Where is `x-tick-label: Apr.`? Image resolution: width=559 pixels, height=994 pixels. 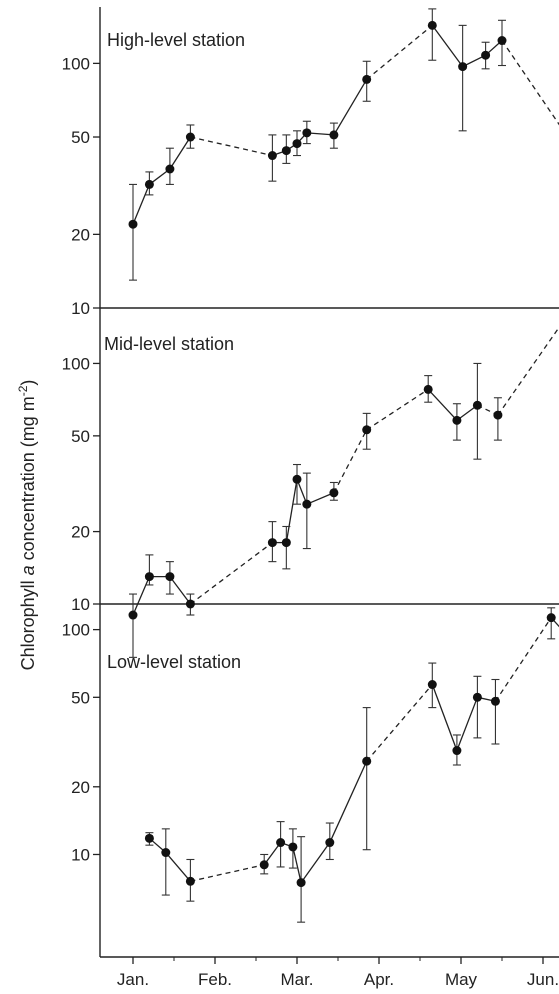 x-tick-label: Apr. is located at coordinates (379, 979).